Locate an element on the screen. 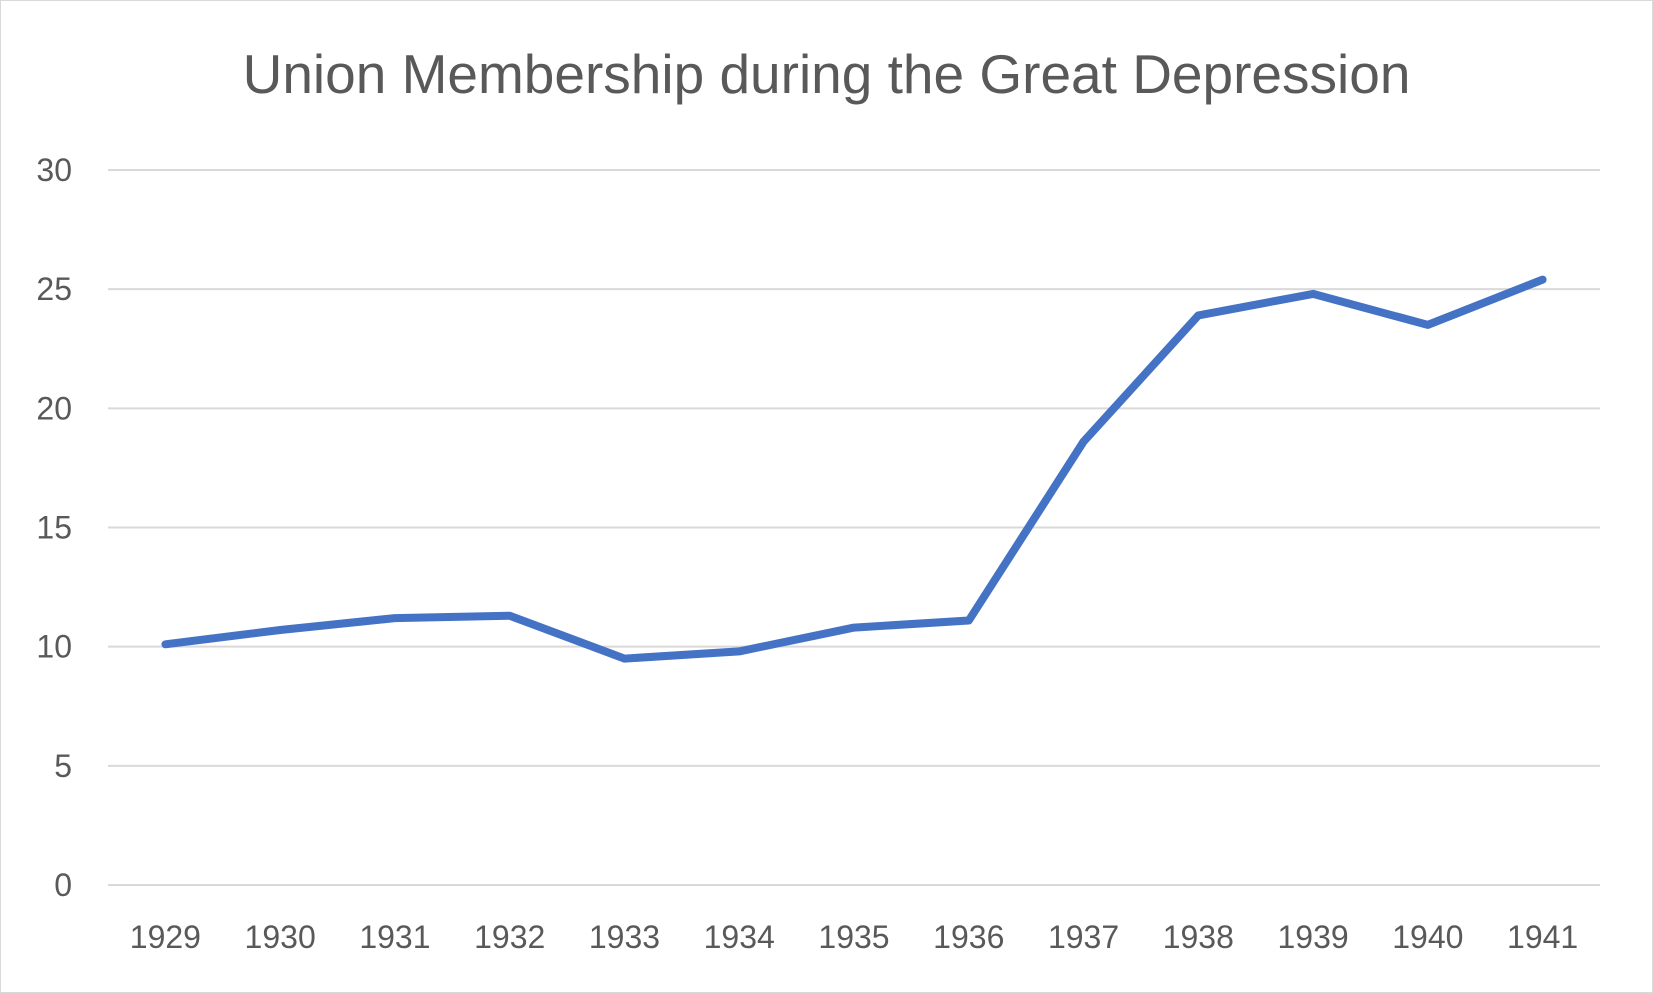  y-tick-label: 20 is located at coordinates (54, 408).